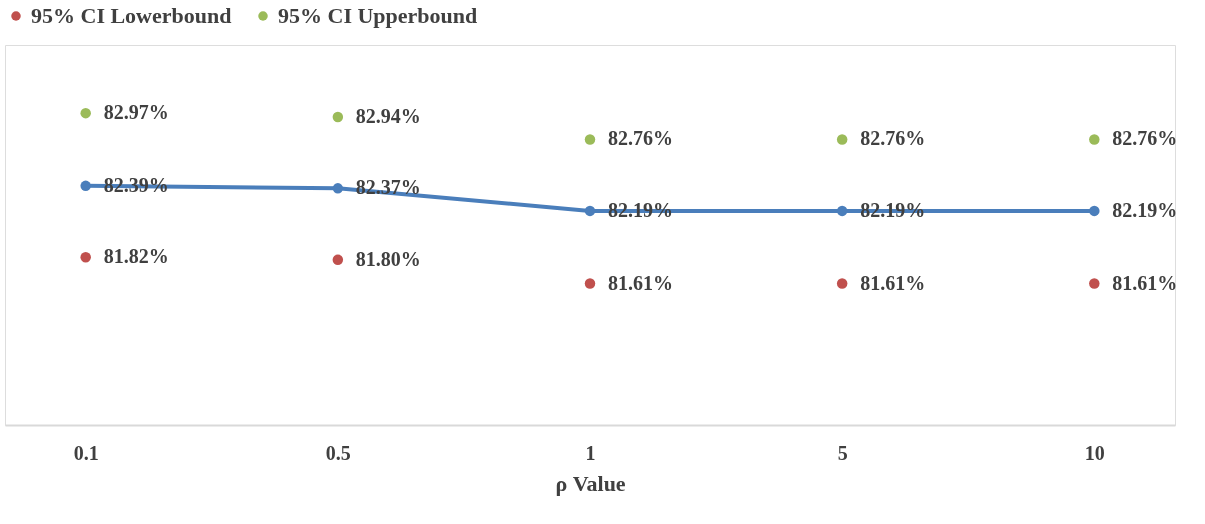  I want to click on legend-label: 95% CI Upperbound, so click(378, 15).